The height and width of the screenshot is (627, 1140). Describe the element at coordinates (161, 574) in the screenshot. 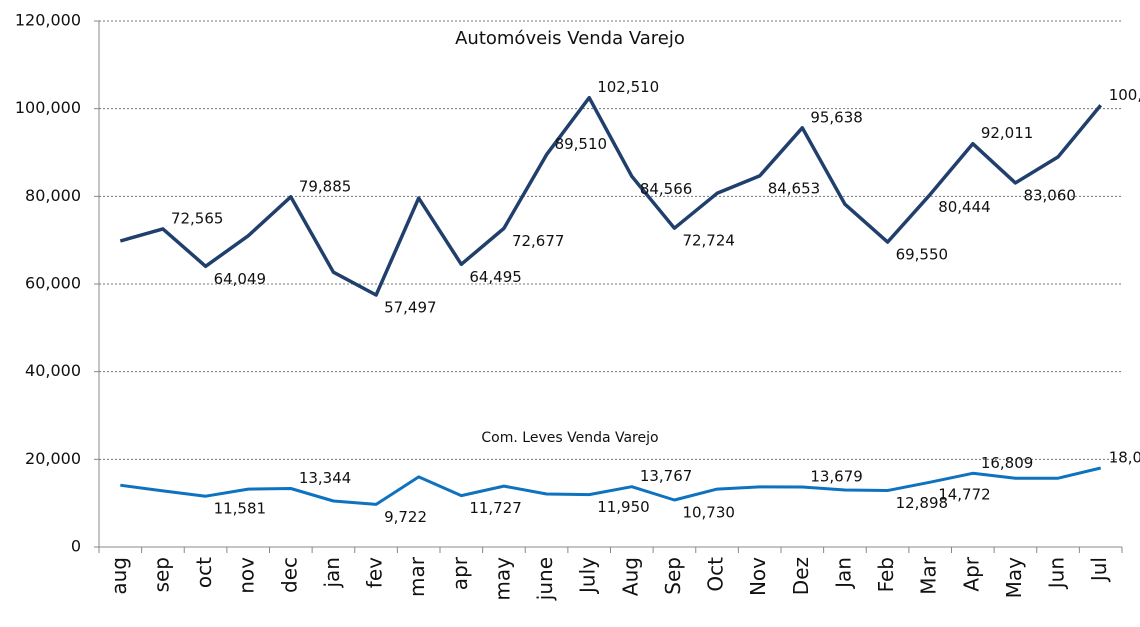

I see `x-tick-label: sep` at that location.